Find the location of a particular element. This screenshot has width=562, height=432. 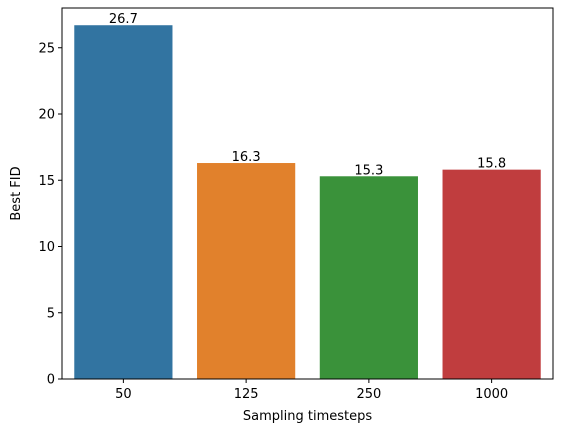

y-tick-label-20: 20 is located at coordinates (46, 115).